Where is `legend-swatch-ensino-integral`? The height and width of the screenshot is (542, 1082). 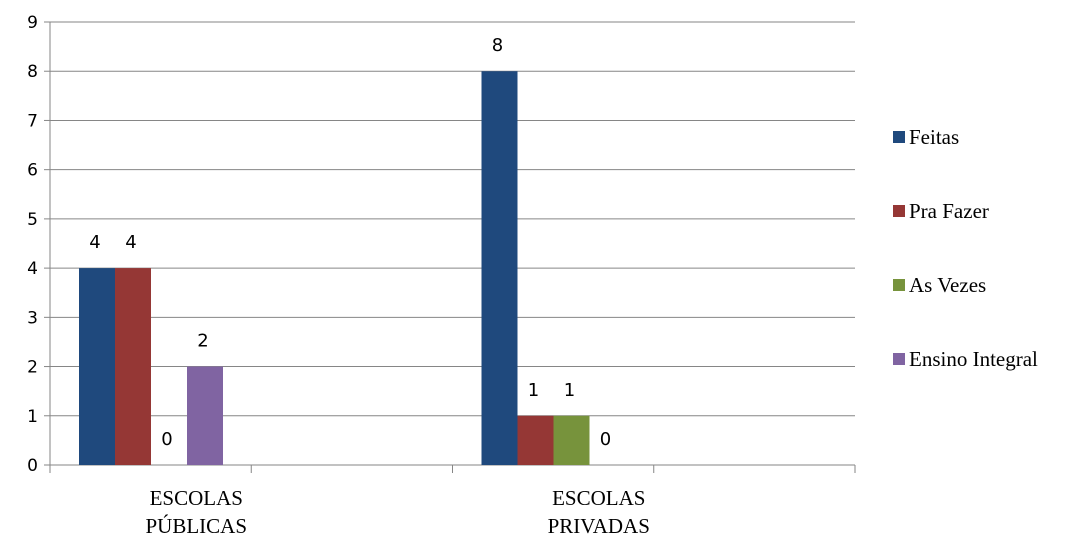 legend-swatch-ensino-integral is located at coordinates (899, 359).